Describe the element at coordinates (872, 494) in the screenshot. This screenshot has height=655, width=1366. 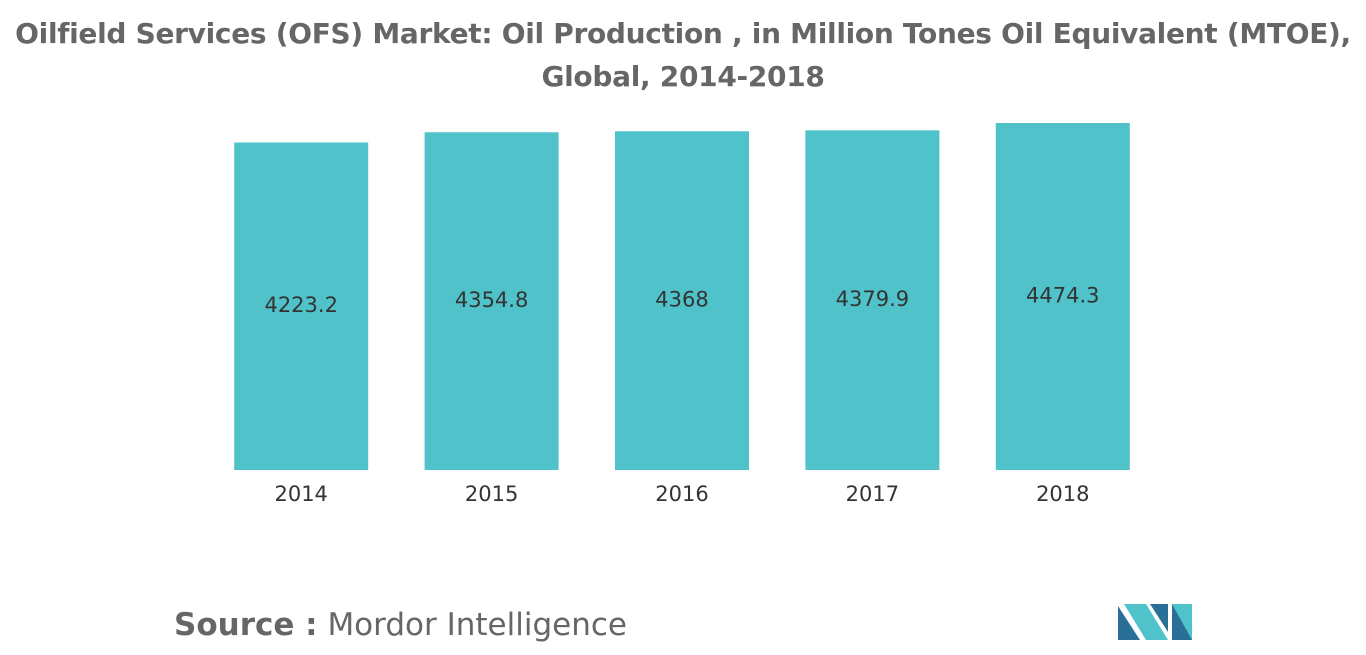
I see `x-tick-label: 2017` at that location.